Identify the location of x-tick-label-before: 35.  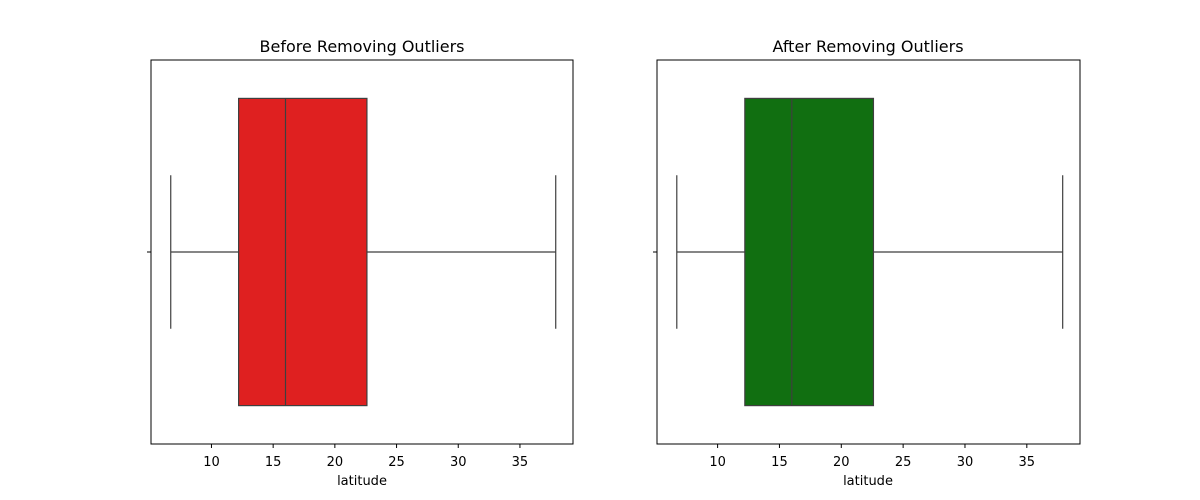
(520, 462).